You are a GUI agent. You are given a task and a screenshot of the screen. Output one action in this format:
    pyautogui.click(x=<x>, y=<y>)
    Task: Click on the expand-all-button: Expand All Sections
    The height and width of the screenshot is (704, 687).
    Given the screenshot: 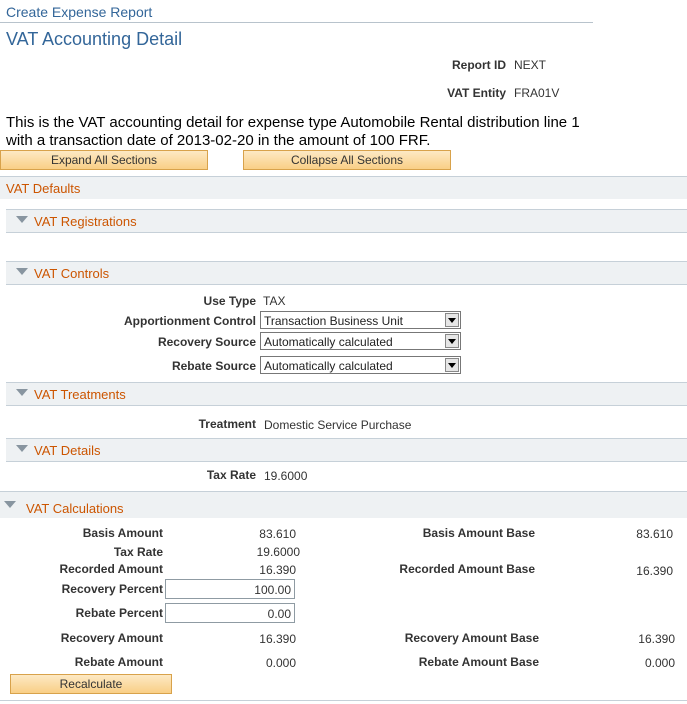 What is the action you would take?
    pyautogui.click(x=104, y=160)
    